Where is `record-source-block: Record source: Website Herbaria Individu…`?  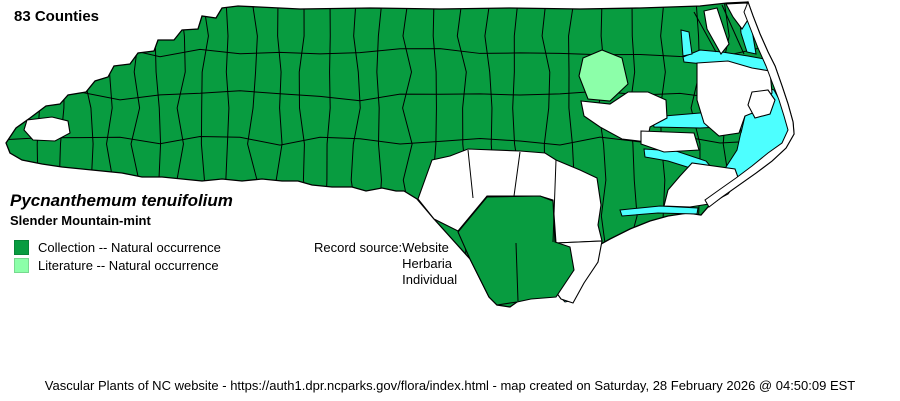 record-source-block: Record source: Website Herbaria Individu… is located at coordinates (385, 264).